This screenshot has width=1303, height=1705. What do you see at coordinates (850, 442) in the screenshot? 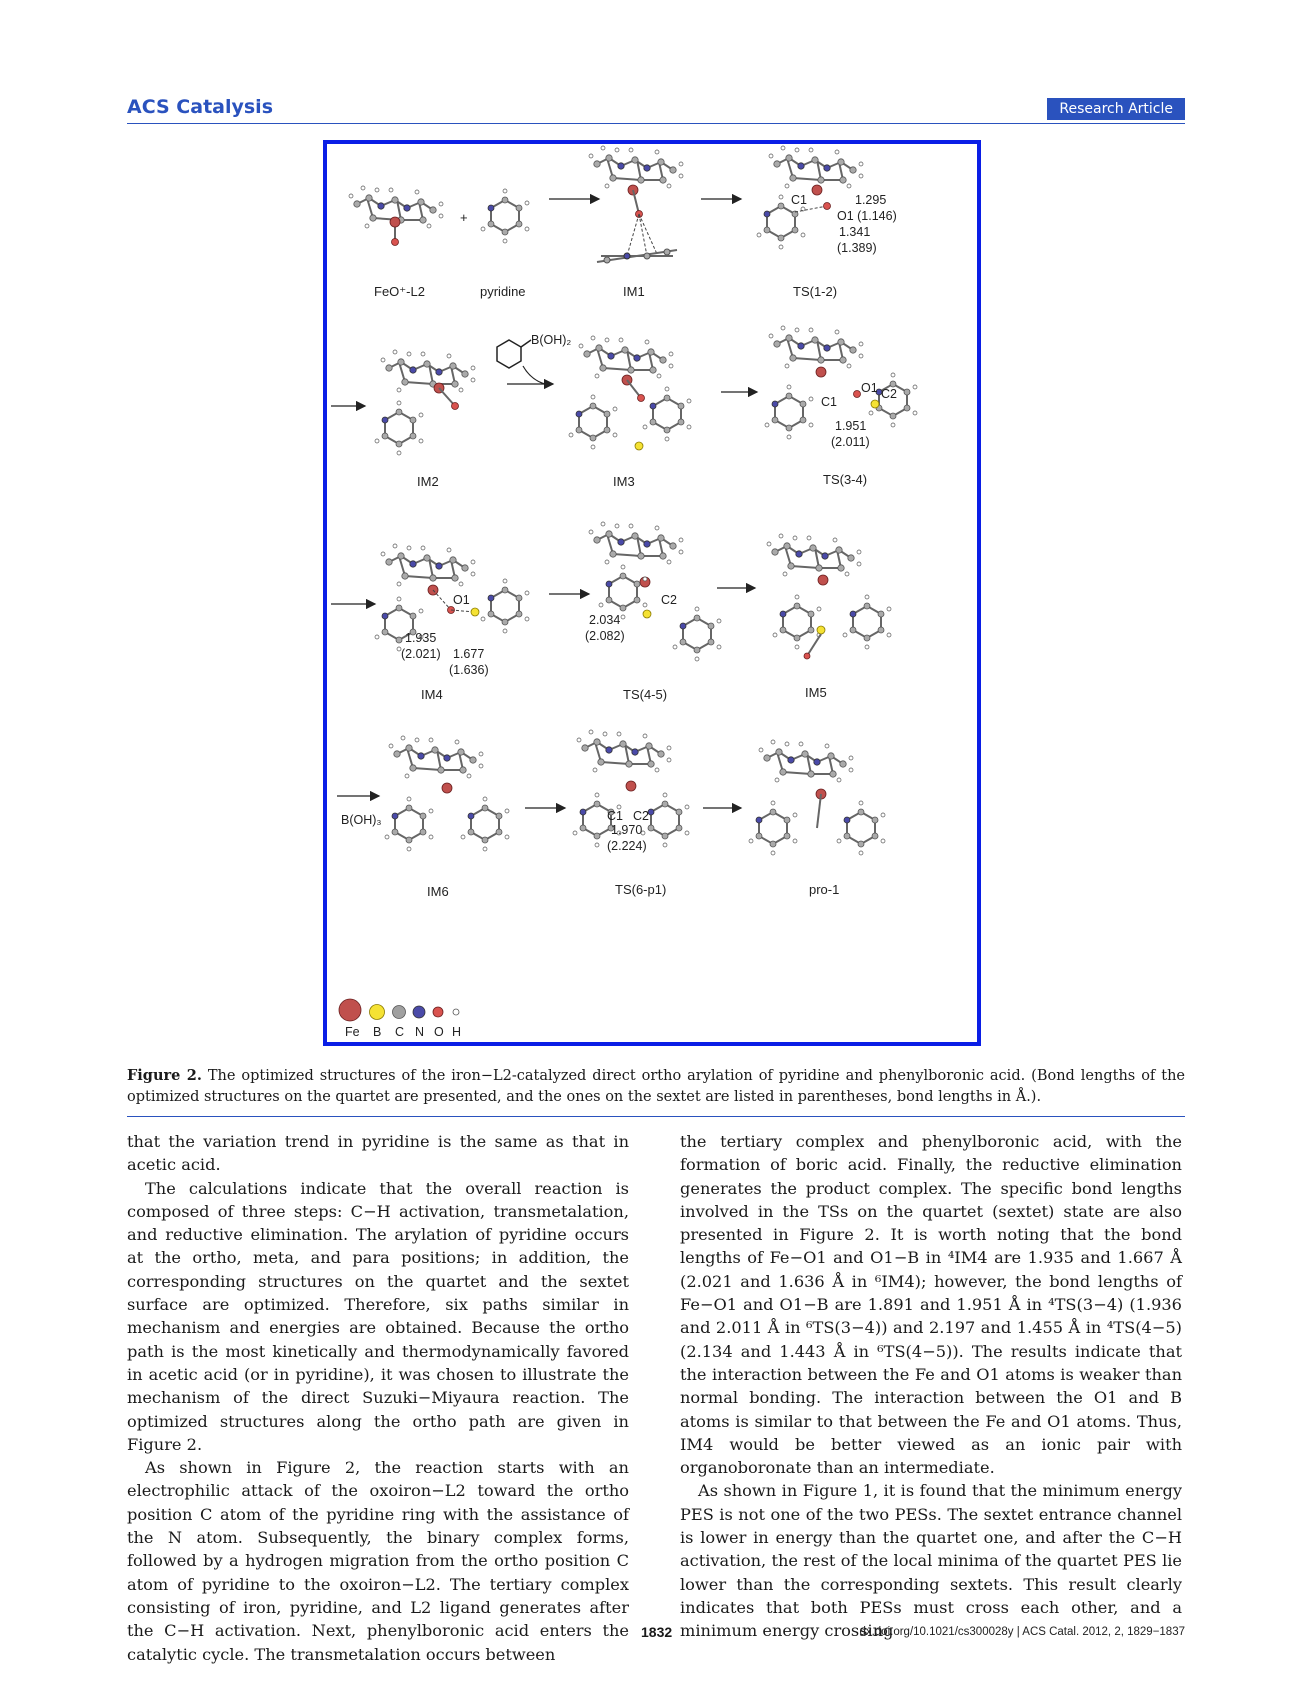
I see `ts34-bond-sextet: (2.011)` at bounding box center [850, 442].